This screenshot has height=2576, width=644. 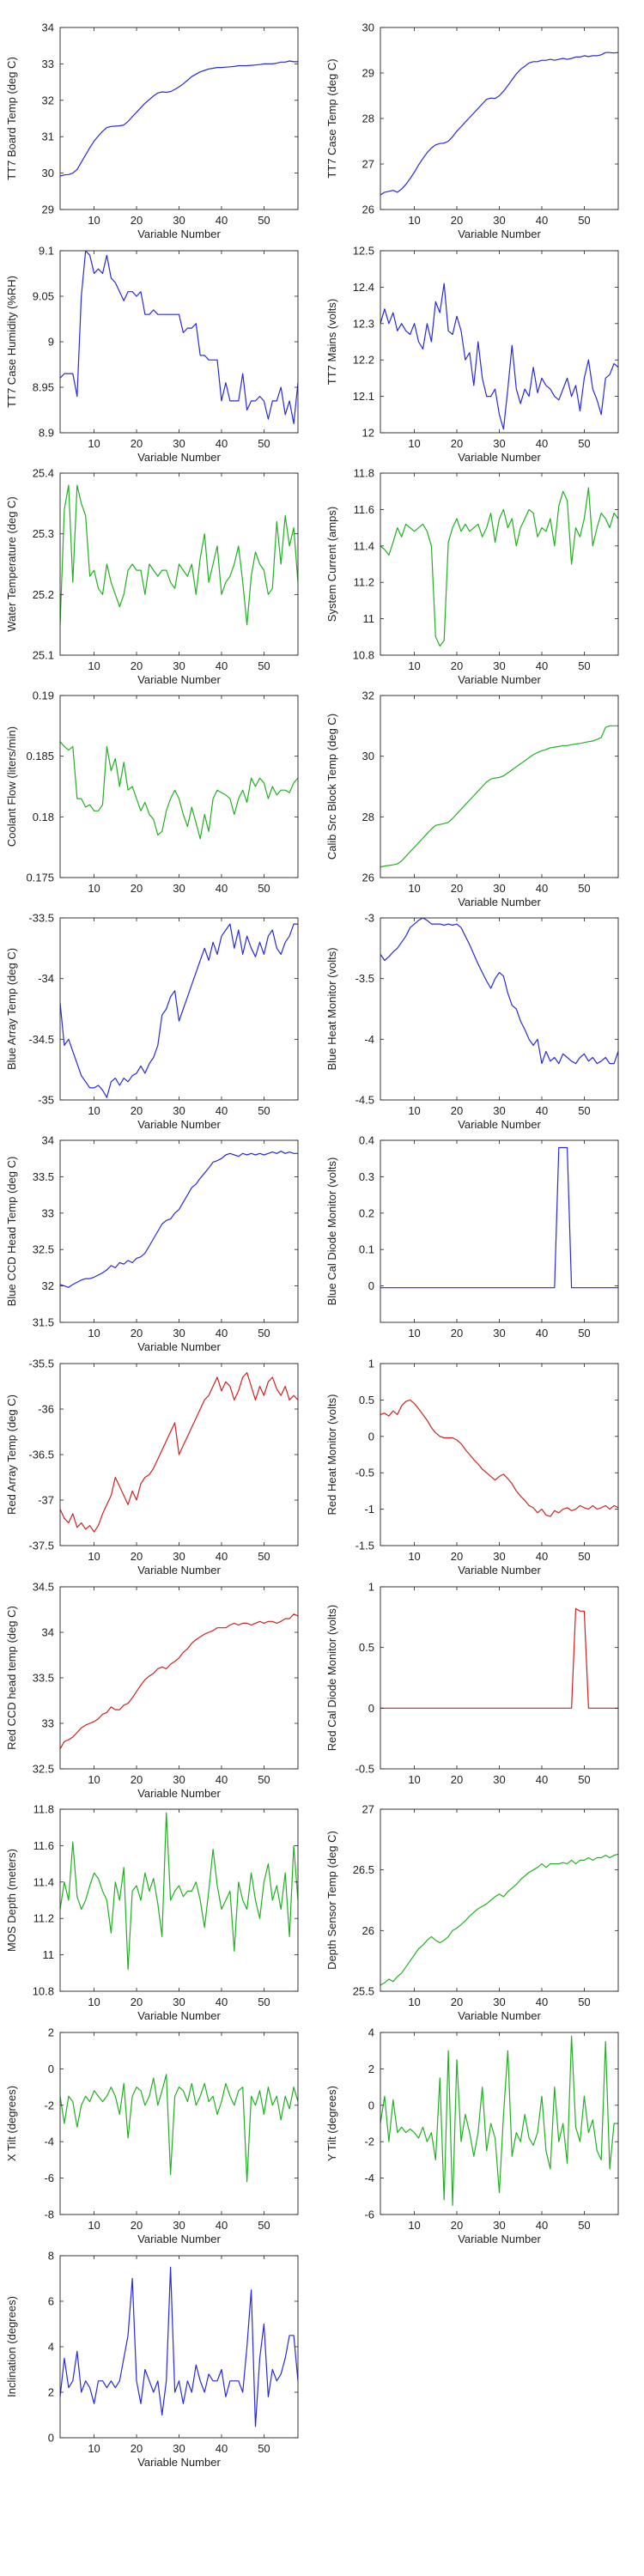 What do you see at coordinates (11, 342) in the screenshot?
I see `y-axis-label: TT7 Case Humidity (%RH)` at bounding box center [11, 342].